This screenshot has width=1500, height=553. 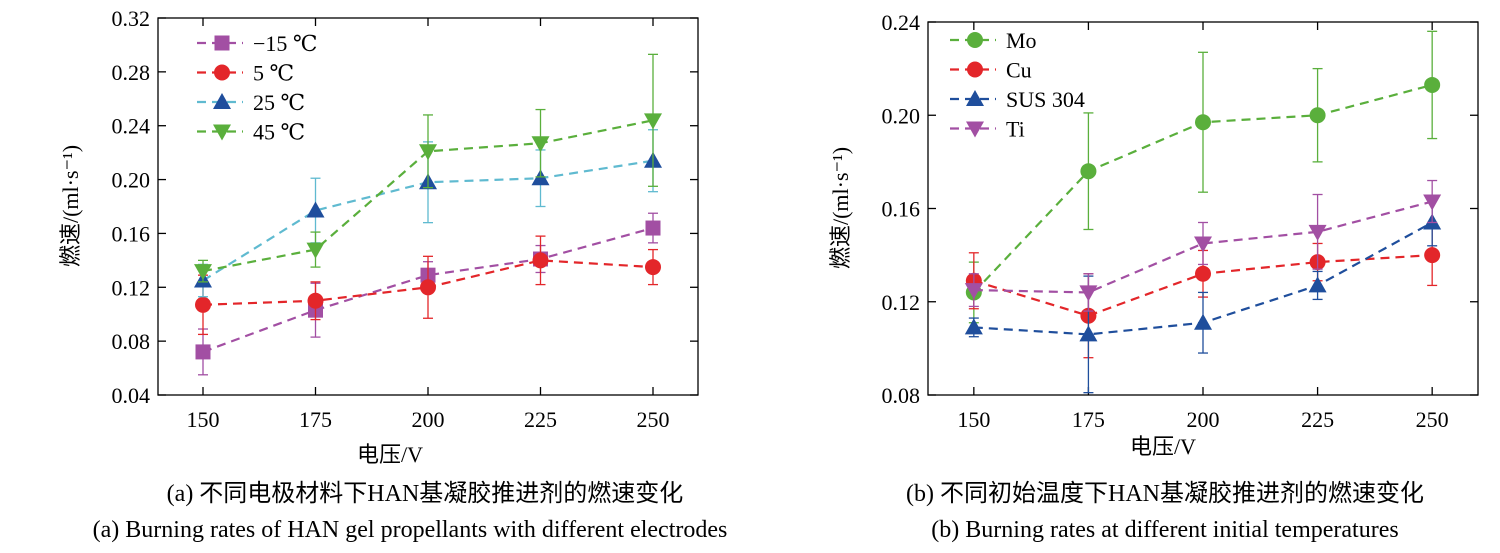 I want to click on legend-item: 5 ℃, so click(x=245, y=73).